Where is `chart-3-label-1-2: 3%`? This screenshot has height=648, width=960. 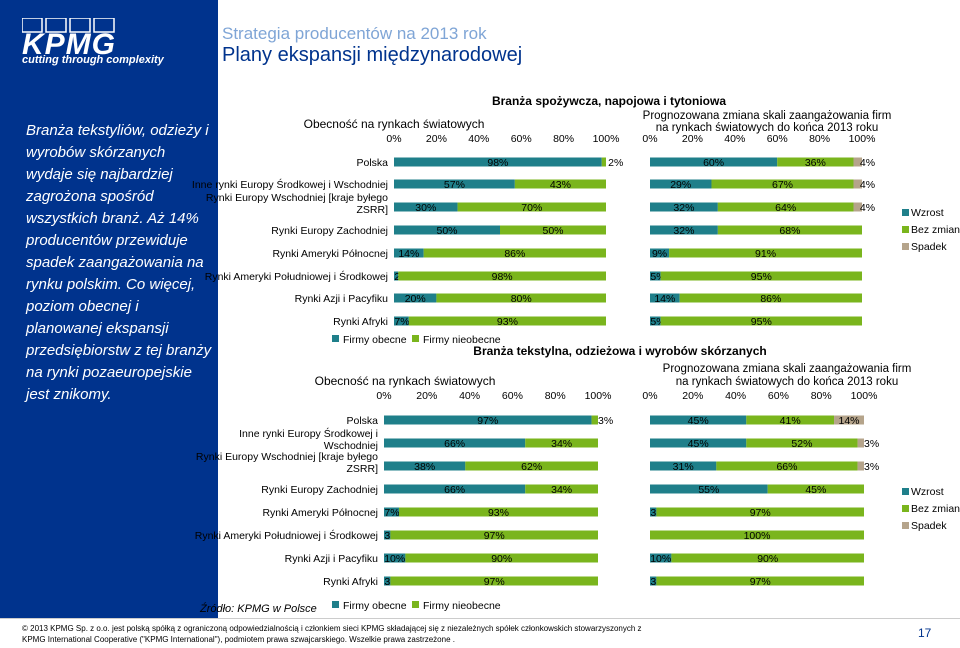
chart-3-label-1-2: 3% is located at coordinates (871, 444).